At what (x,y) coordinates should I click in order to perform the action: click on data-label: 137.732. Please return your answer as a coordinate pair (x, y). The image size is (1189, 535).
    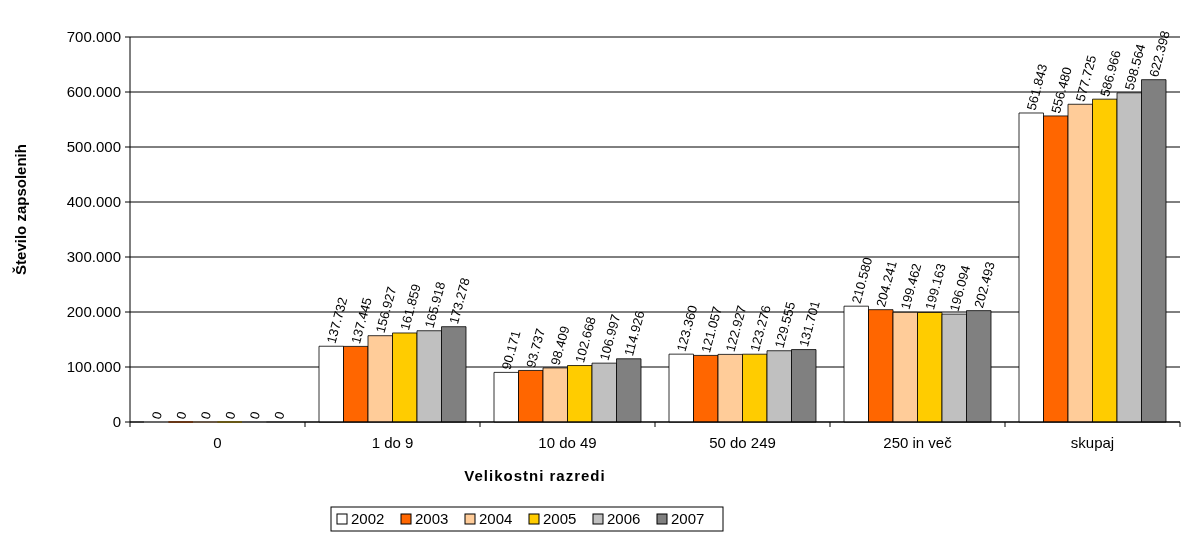
    Looking at the image, I should click on (337, 320).